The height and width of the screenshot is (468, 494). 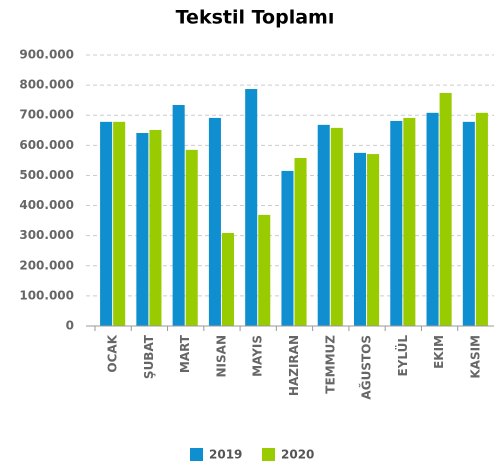 I want to click on chart-title: Tekstil Toplamı, so click(x=255, y=18).